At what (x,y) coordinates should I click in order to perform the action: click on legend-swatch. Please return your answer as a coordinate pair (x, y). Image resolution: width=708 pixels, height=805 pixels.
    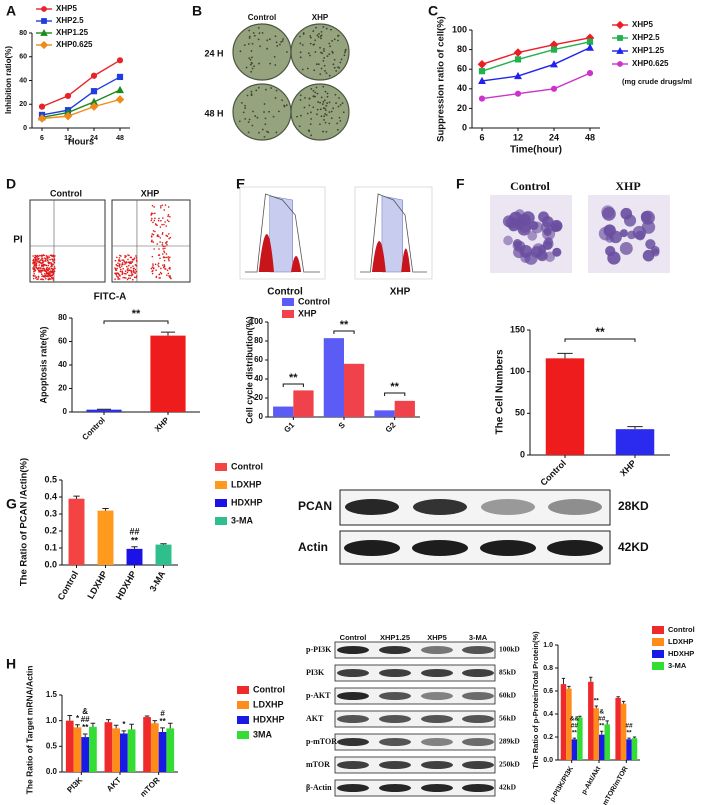
    Looking at the image, I should click on (288, 302).